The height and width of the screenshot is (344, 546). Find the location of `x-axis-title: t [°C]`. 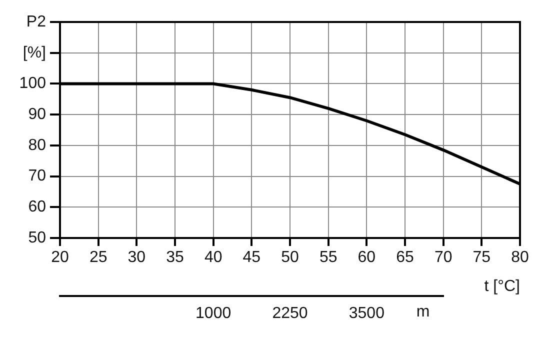

x-axis-title: t [°C] is located at coordinates (502, 286).